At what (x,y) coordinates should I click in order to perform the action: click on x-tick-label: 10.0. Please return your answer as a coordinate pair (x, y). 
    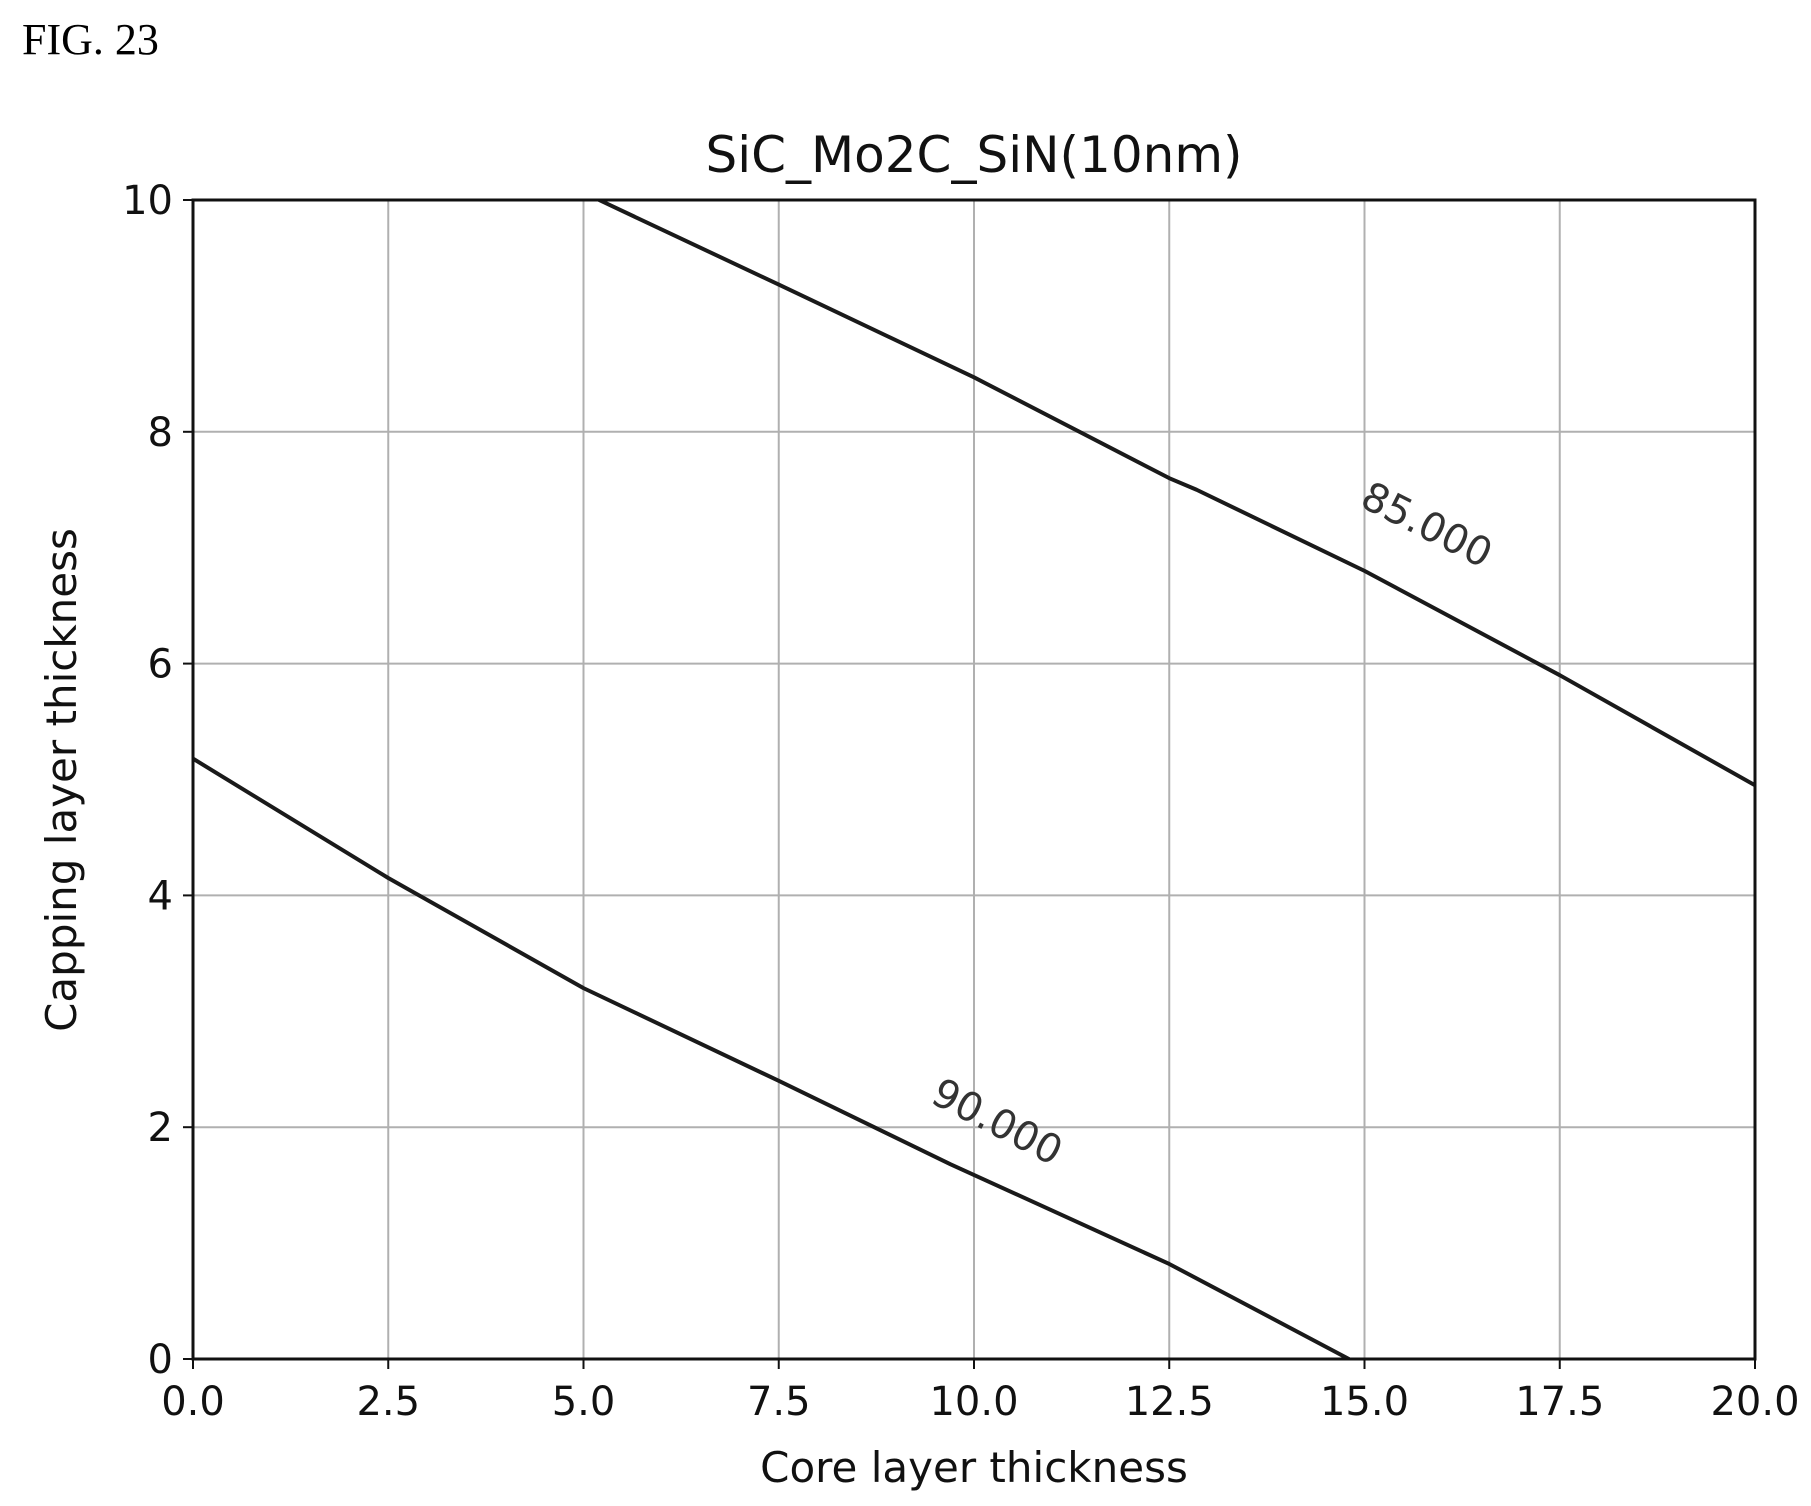
    Looking at the image, I should click on (973, 1402).